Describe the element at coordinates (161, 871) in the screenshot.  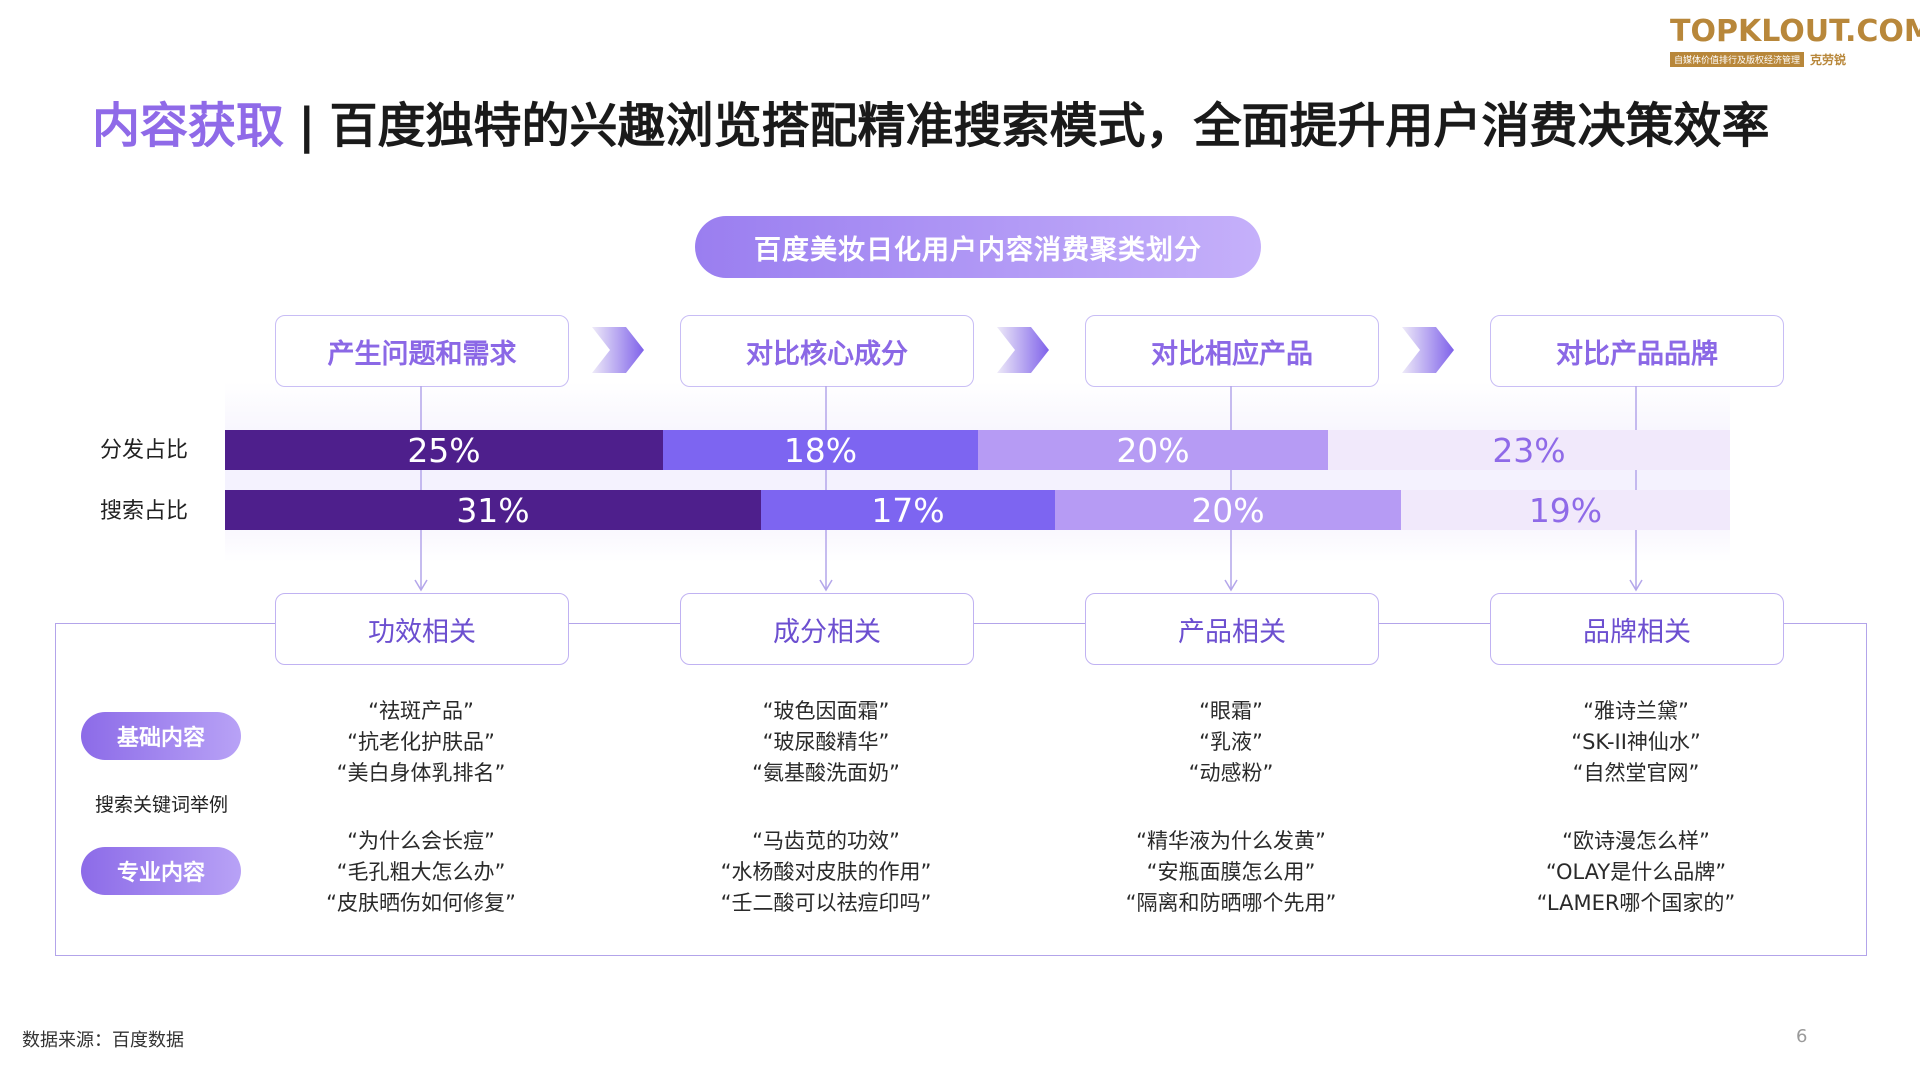
I see `pro-content-tag: 专业内容` at that location.